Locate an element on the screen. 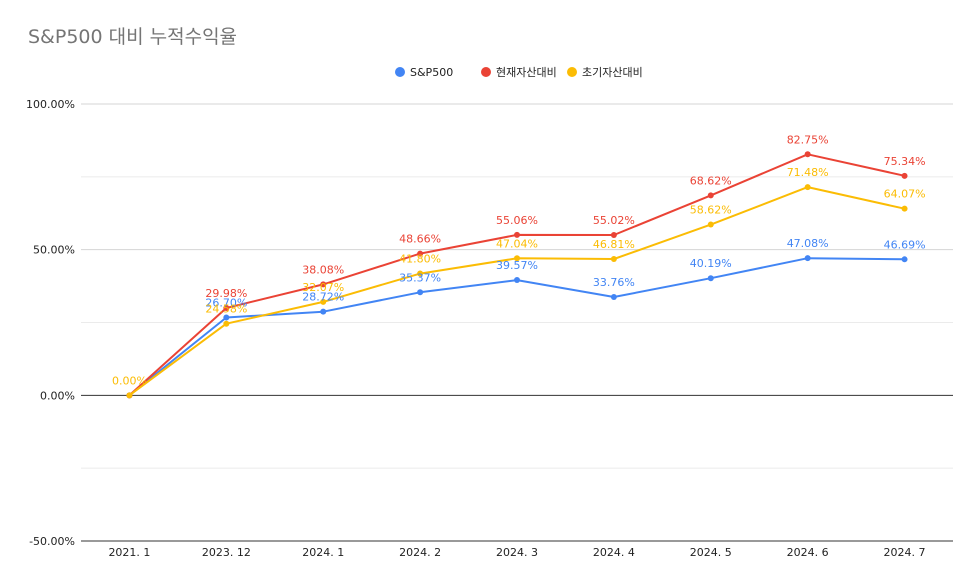 Image resolution: width=977 pixels, height=585 pixels. data-label: 38.08% is located at coordinates (323, 269).